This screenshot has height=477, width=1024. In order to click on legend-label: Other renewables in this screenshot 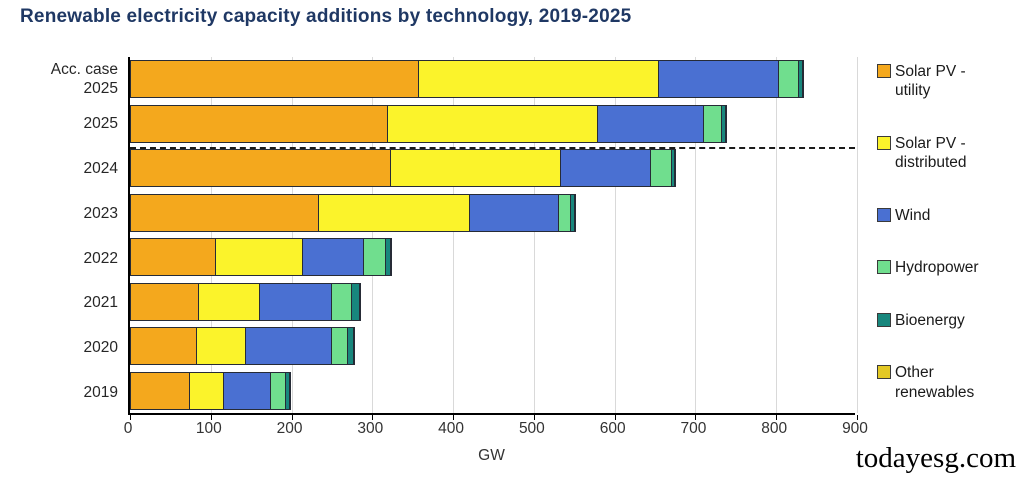, I will do `click(935, 382)`.